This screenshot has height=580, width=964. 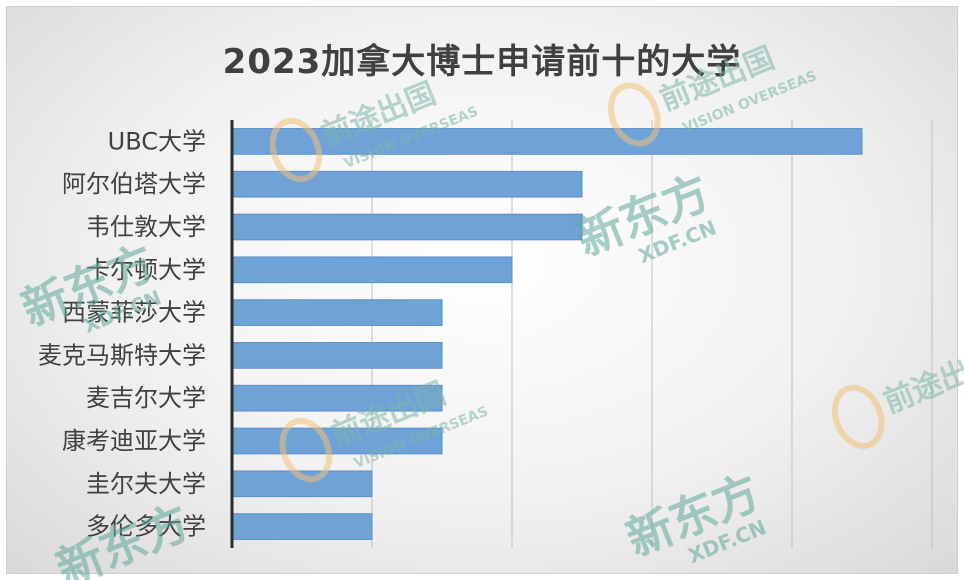 What do you see at coordinates (134, 184) in the screenshot?
I see `category-label: 阿尔伯塔大学` at bounding box center [134, 184].